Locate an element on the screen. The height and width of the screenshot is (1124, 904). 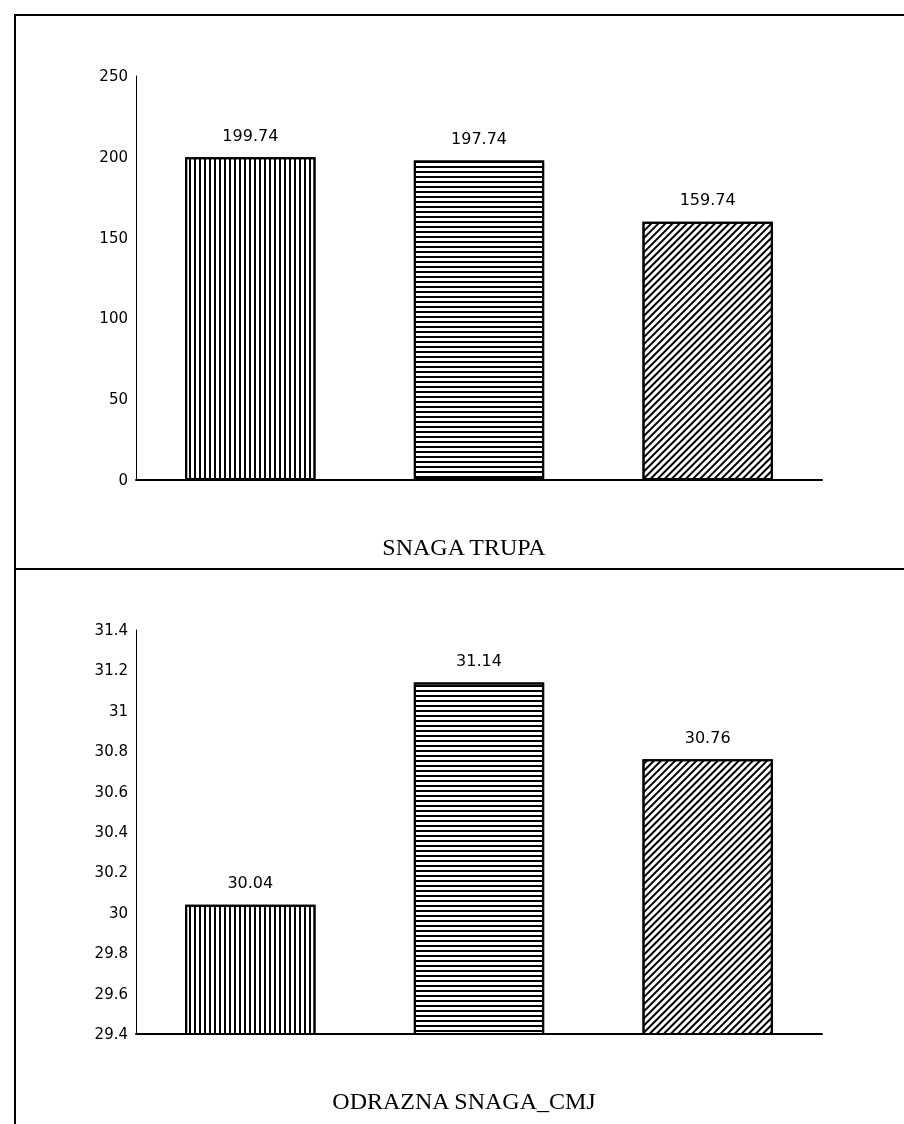
y-tick-label: 29.8 is located at coordinates (111, 953).